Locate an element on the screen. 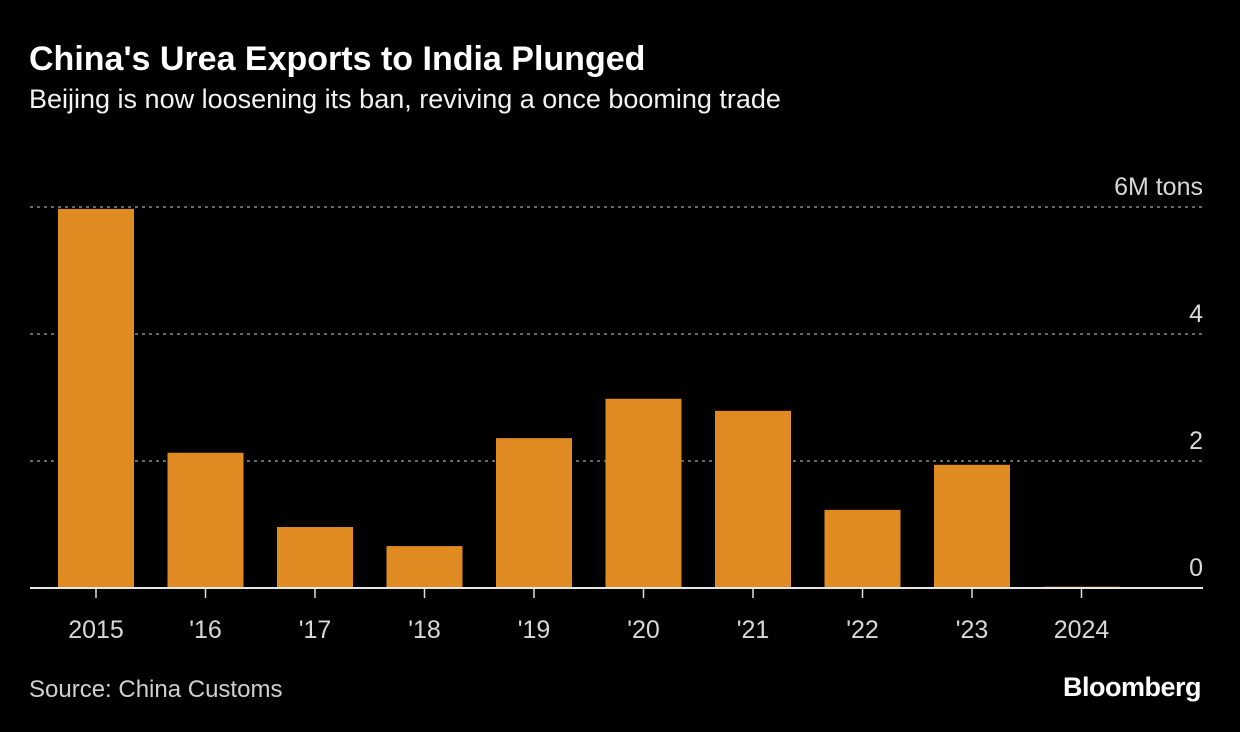  x-tick-label: '19 is located at coordinates (534, 630).